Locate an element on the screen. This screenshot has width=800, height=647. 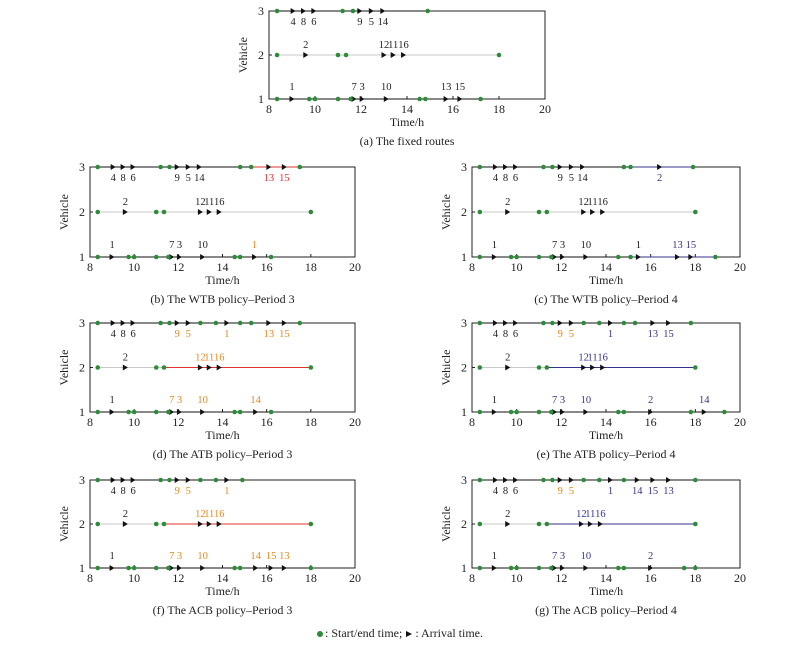
panel-caption: (b) The WTB policy–Period 3 is located at coordinates (222, 299).